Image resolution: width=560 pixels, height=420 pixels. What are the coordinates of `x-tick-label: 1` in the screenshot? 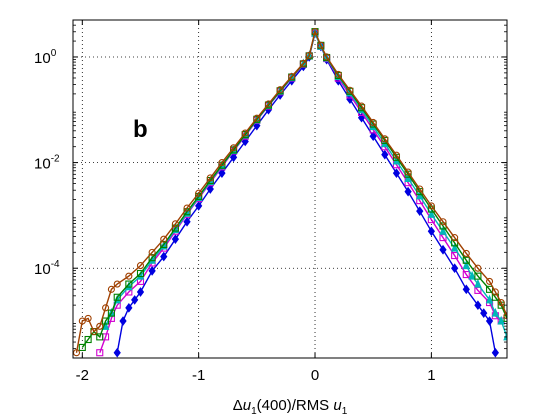 It's located at (431, 375).